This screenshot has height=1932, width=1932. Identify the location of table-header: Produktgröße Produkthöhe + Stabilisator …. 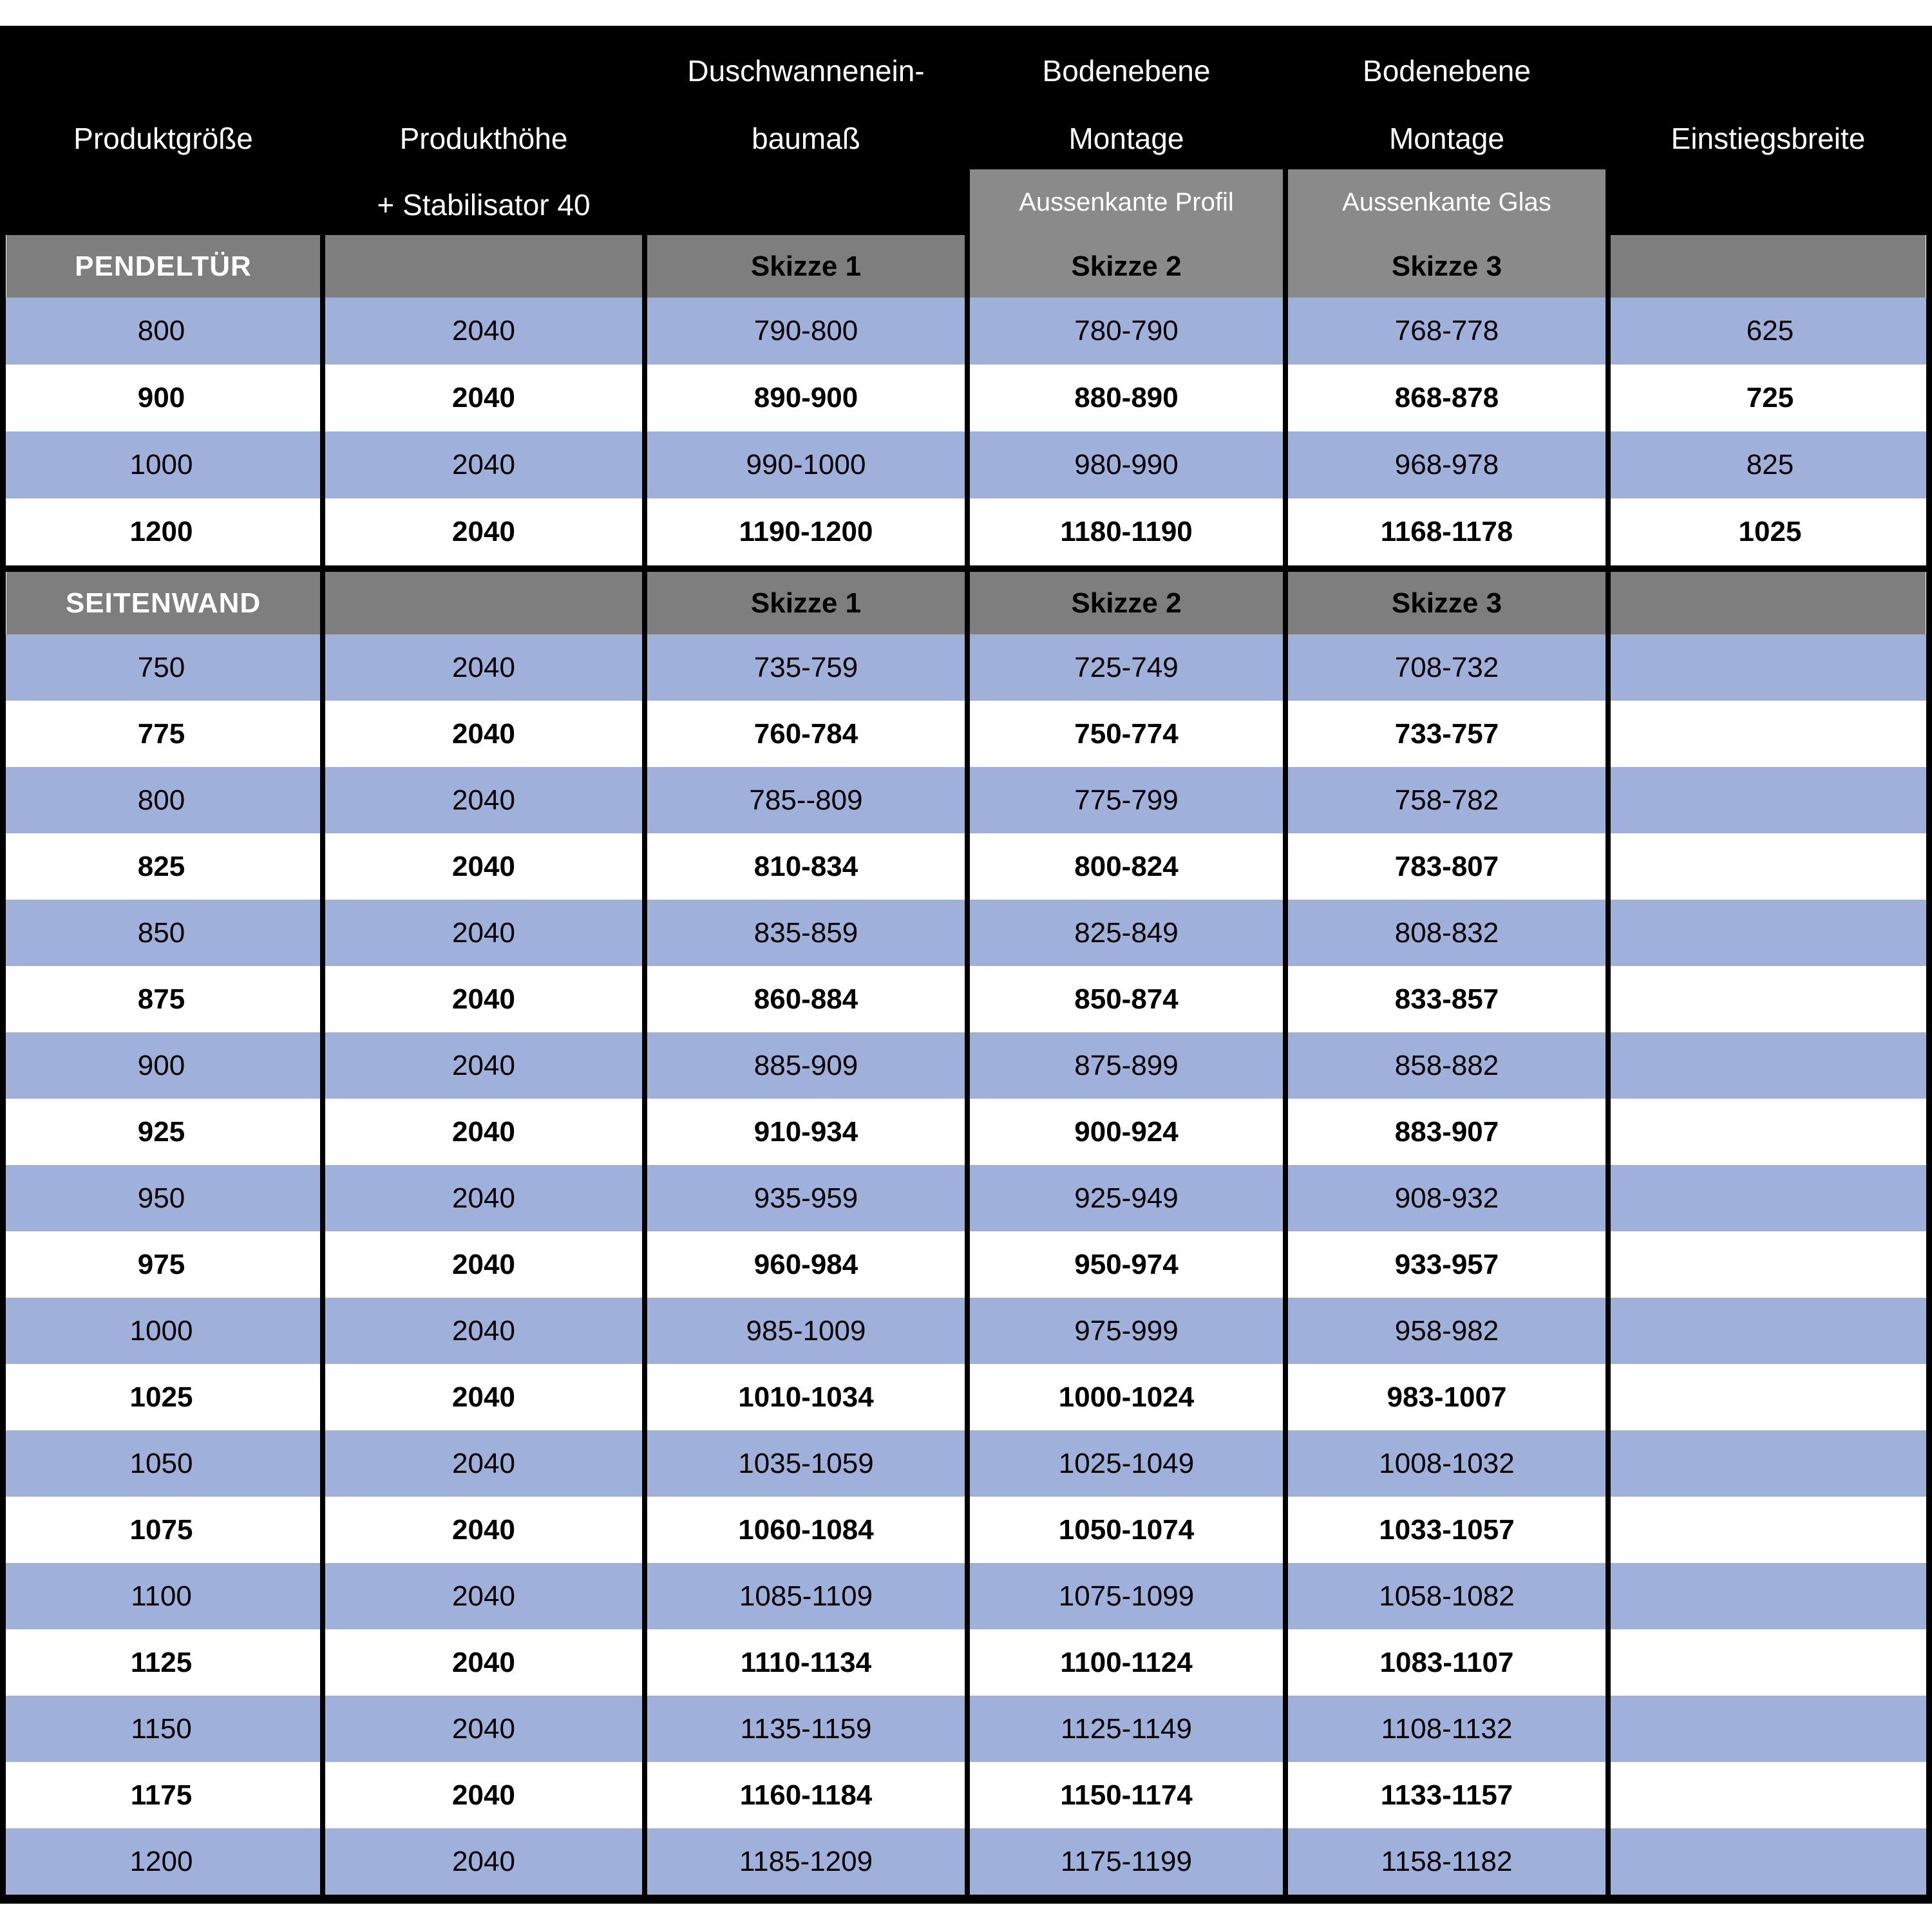
(966, 130).